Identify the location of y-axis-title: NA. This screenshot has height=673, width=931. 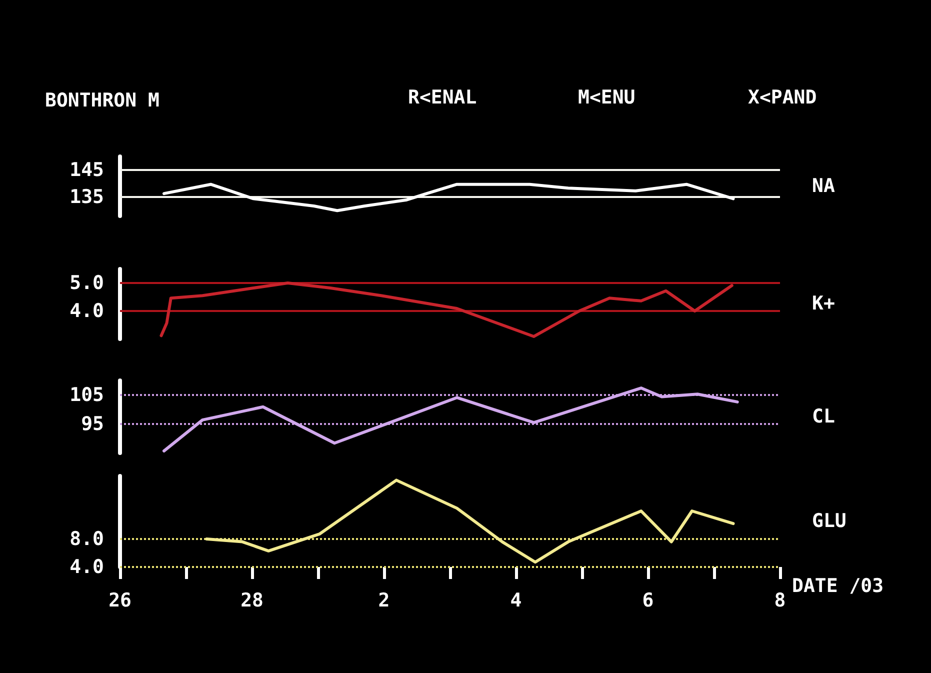
(824, 185).